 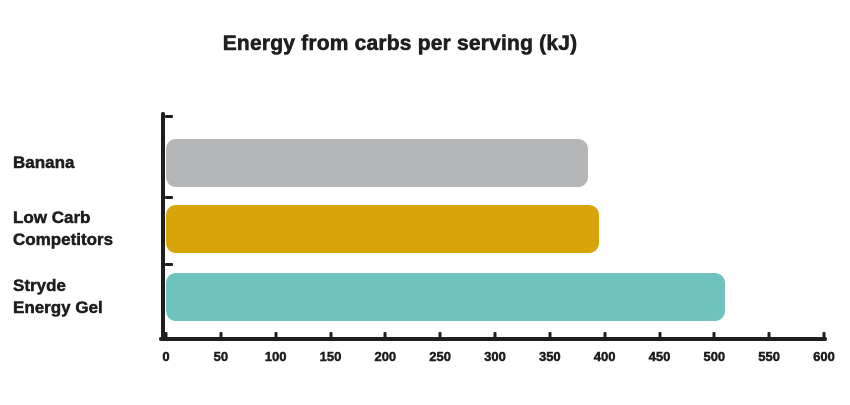 What do you see at coordinates (377, 163) in the screenshot?
I see `bar-banana` at bounding box center [377, 163].